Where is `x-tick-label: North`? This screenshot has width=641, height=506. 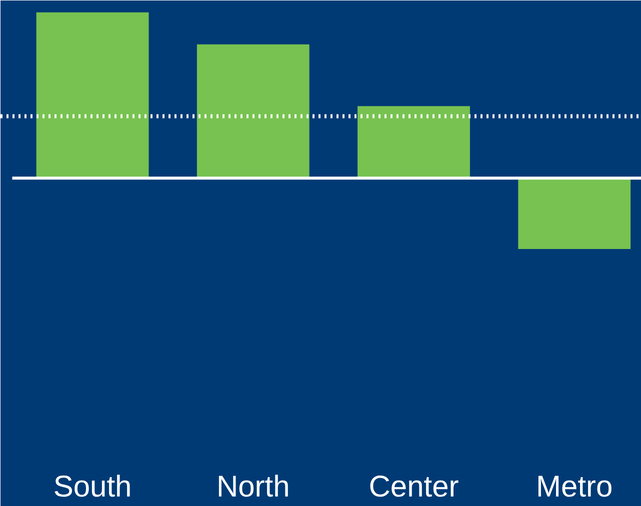
x-tick-label: North is located at coordinates (253, 487).